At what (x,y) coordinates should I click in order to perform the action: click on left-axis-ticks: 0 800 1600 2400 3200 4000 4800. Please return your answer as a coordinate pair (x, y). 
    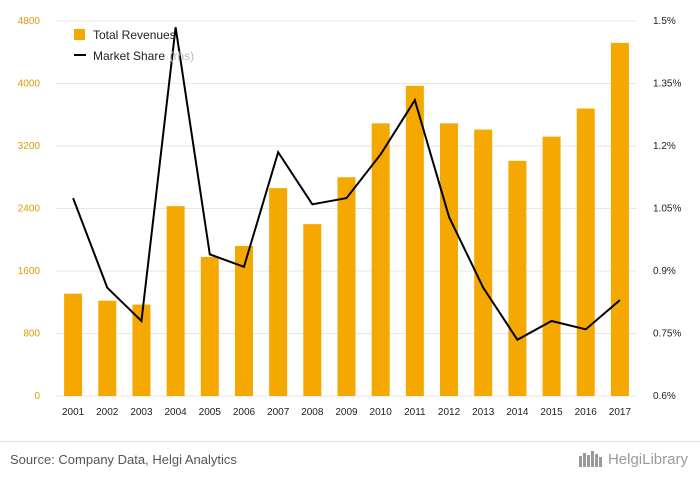
    Looking at the image, I should click on (29, 209).